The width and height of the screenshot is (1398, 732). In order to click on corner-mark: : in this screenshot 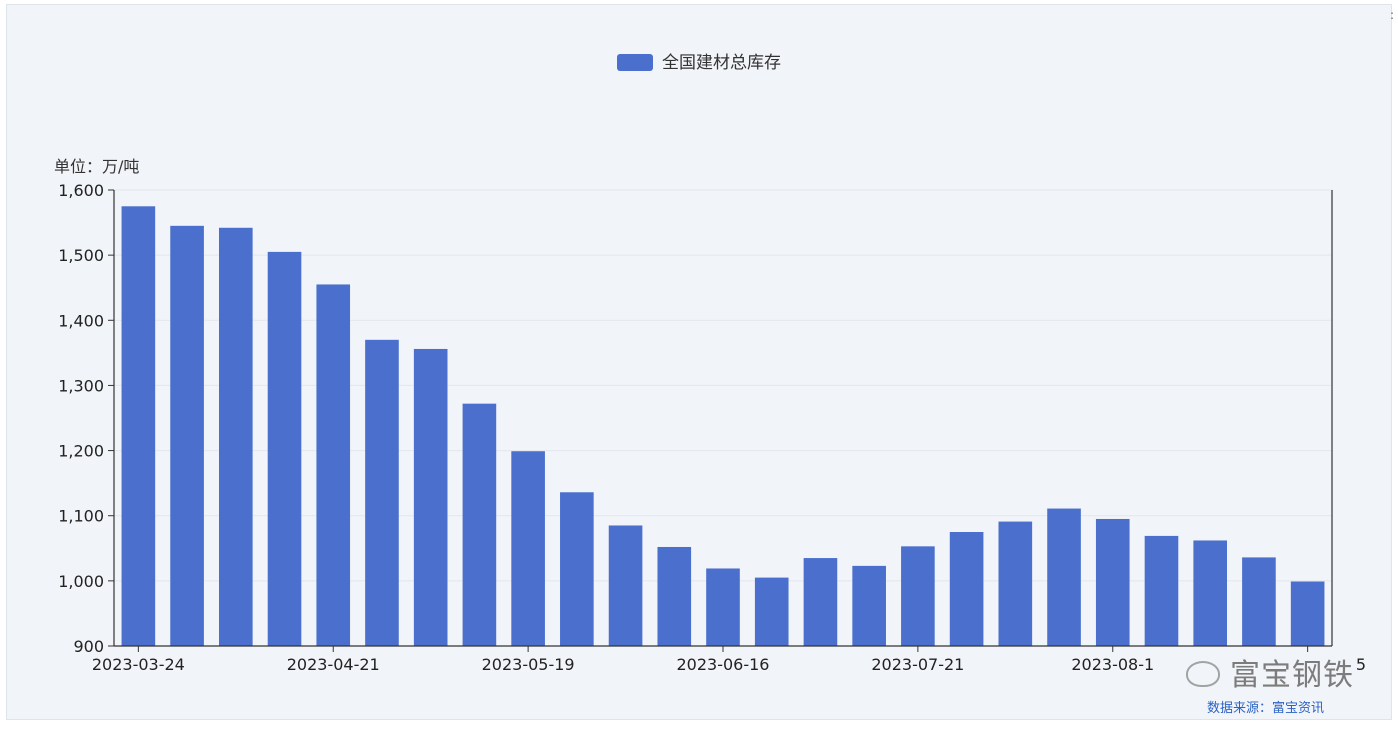, I will do `click(1391, 15)`.